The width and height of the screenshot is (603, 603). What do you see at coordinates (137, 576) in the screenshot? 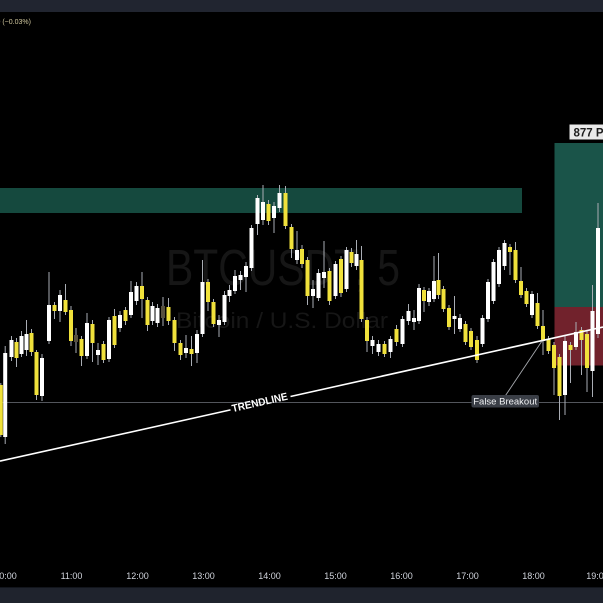
I see `svg-text: 12:00` at bounding box center [137, 576].